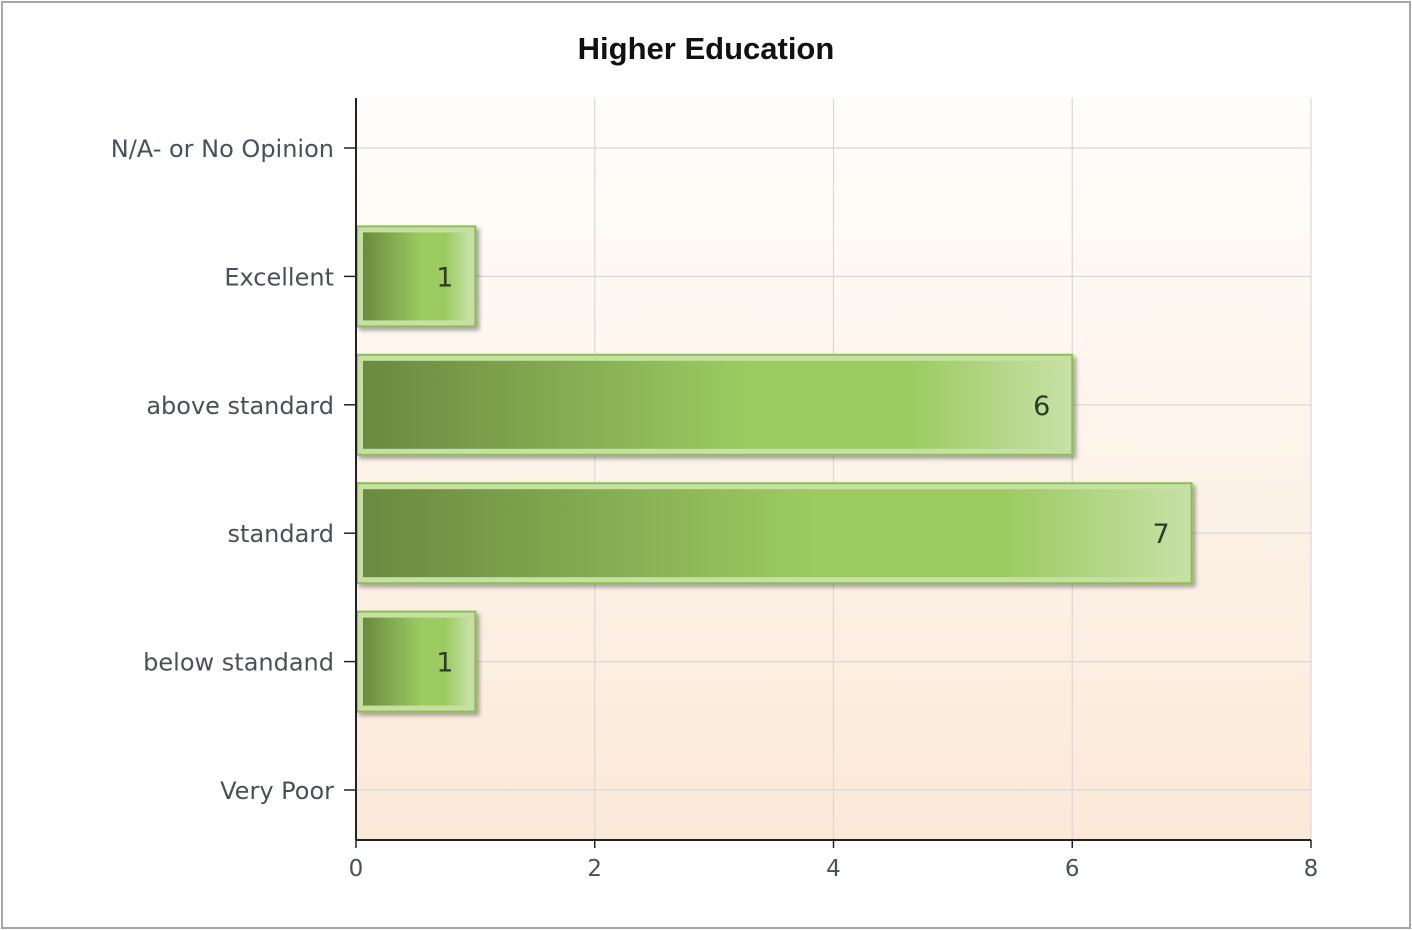 Image resolution: width=1412 pixels, height=930 pixels. What do you see at coordinates (222, 149) in the screenshot?
I see `category-label: N/A- or No Opinion` at bounding box center [222, 149].